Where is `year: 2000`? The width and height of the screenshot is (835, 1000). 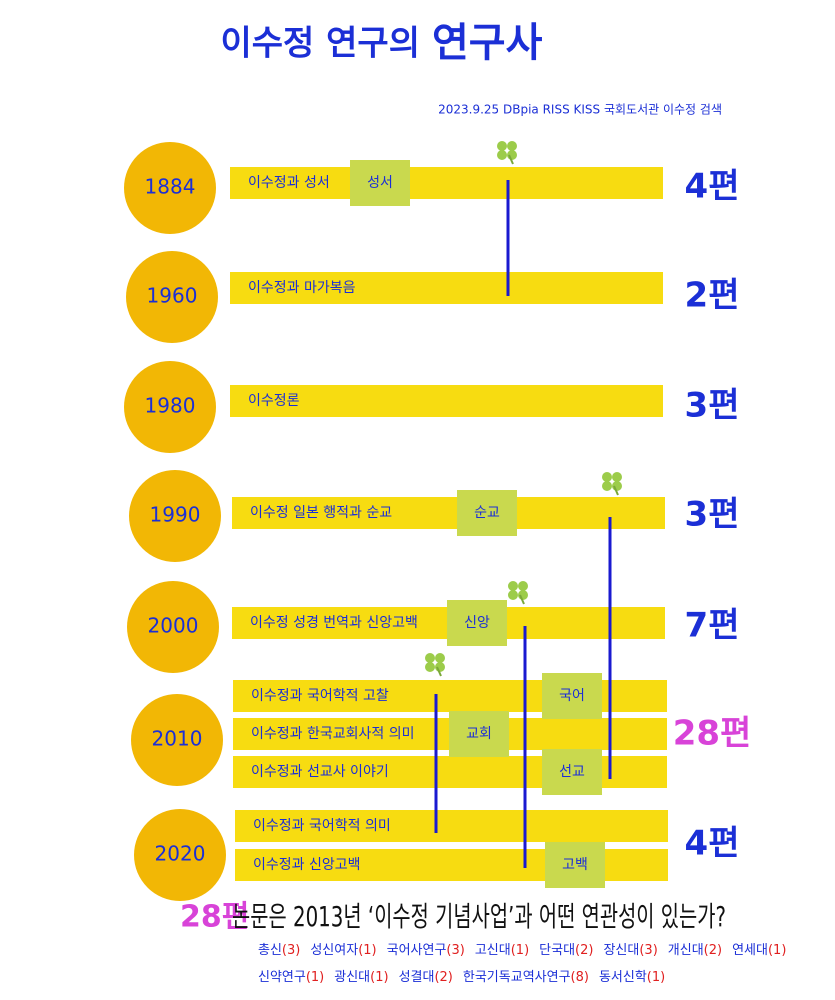 year: 2000 is located at coordinates (173, 626).